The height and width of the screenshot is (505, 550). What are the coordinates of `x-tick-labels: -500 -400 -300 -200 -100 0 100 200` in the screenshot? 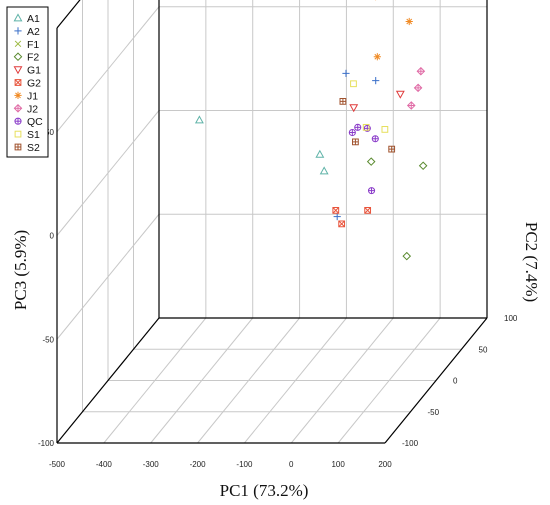 It's located at (220, 464).